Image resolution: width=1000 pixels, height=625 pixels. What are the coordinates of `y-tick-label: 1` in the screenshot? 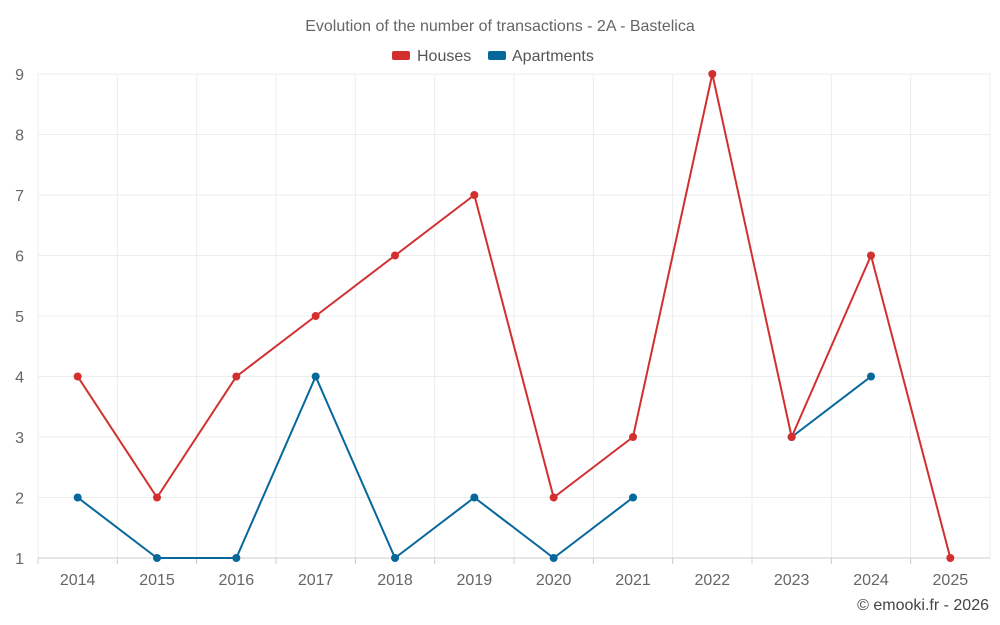 It's located at (19, 559).